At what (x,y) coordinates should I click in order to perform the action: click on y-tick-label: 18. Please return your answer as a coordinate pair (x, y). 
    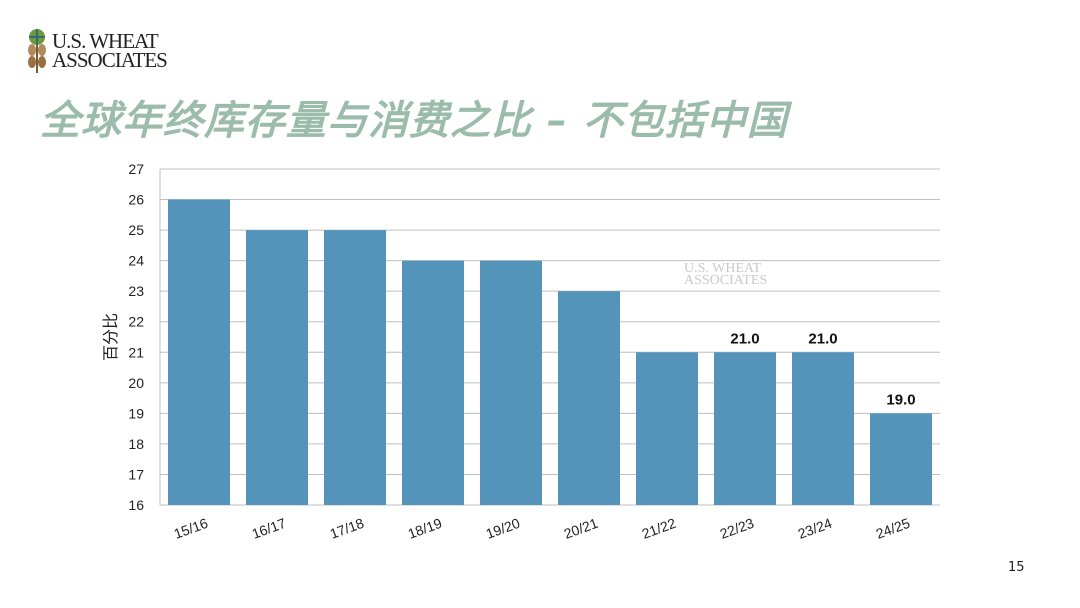
    Looking at the image, I should click on (136, 444).